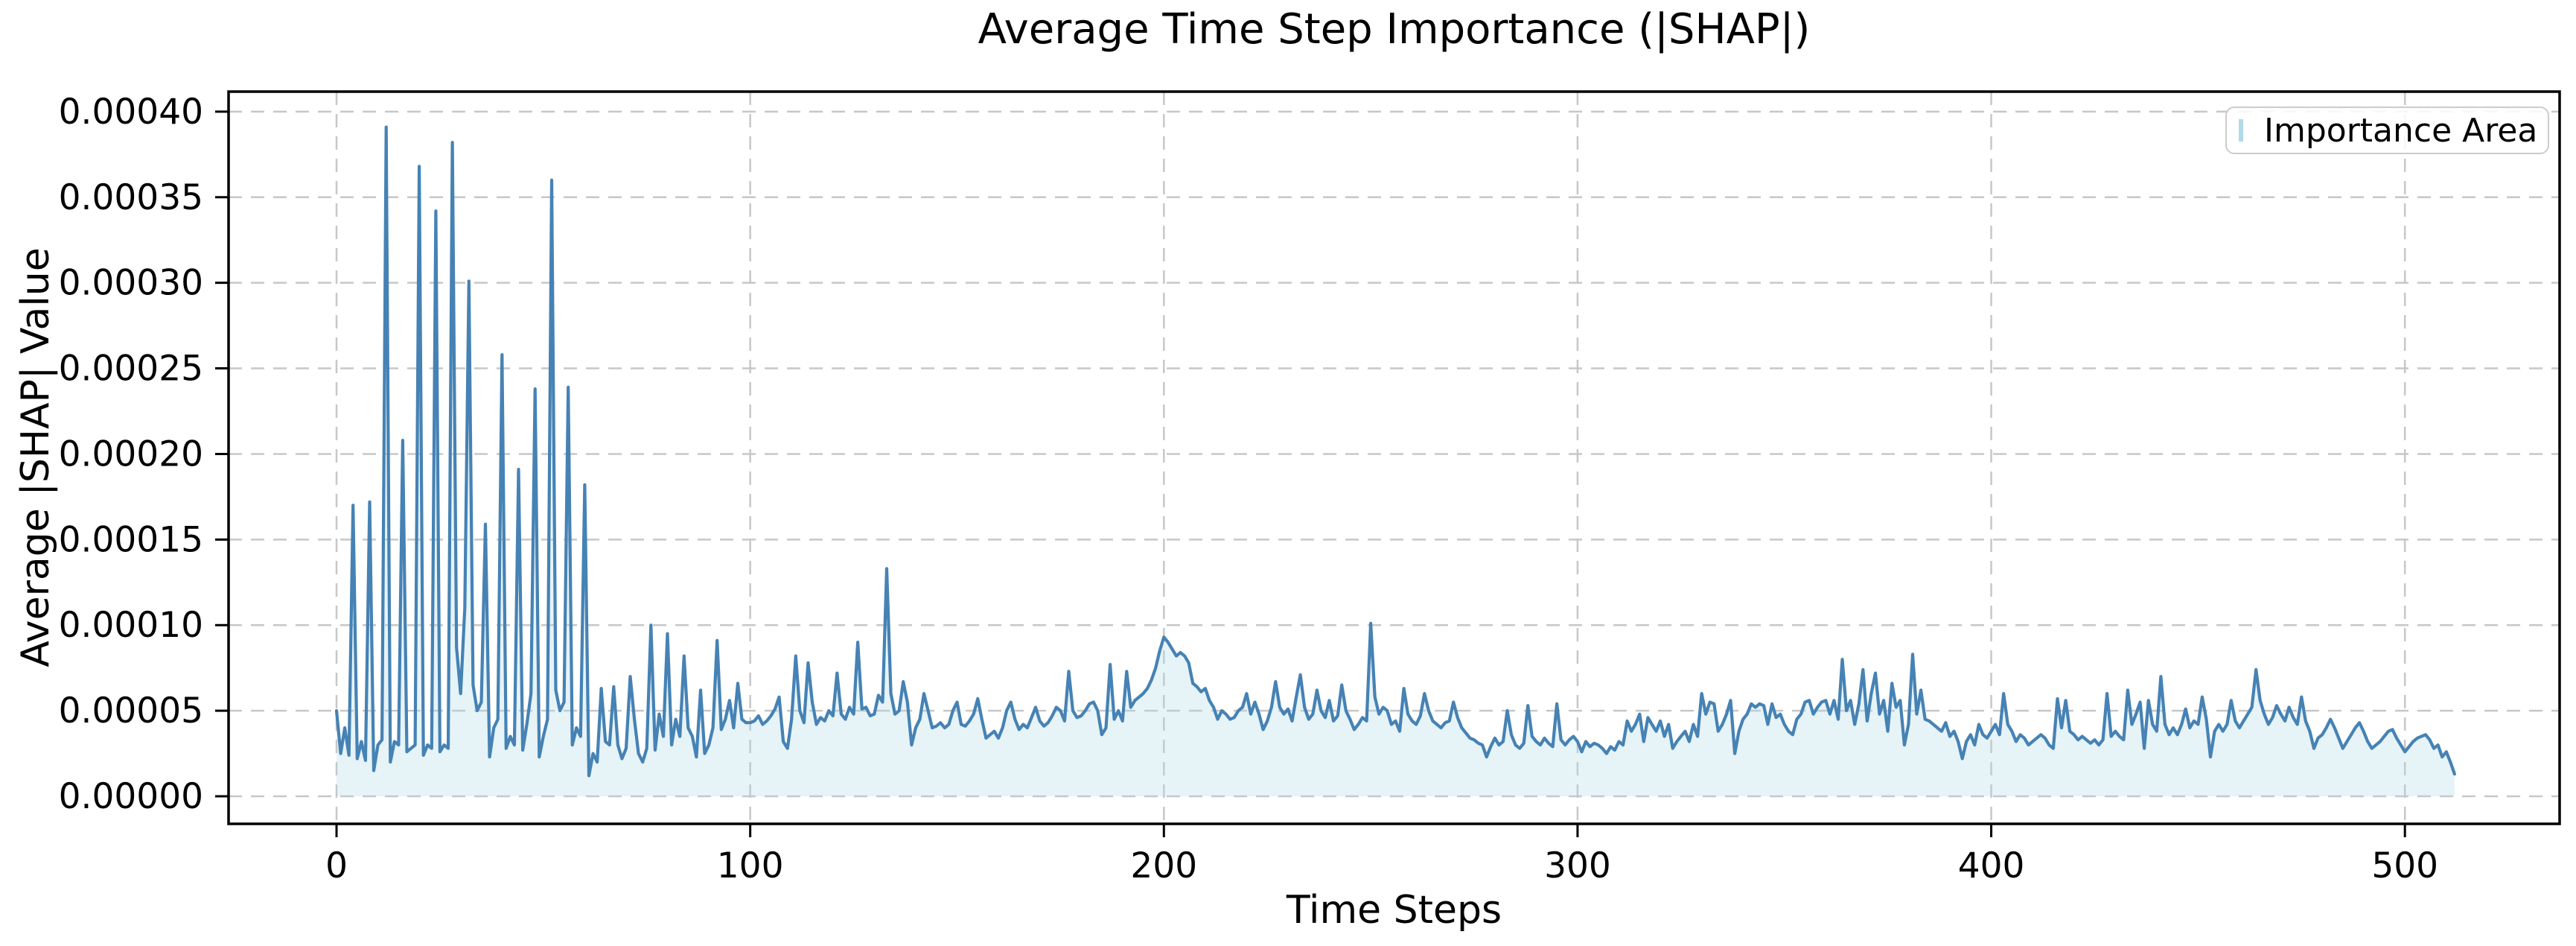  Describe the element at coordinates (131, 197) in the screenshot. I see `y-tick-label: 0.00035` at that location.